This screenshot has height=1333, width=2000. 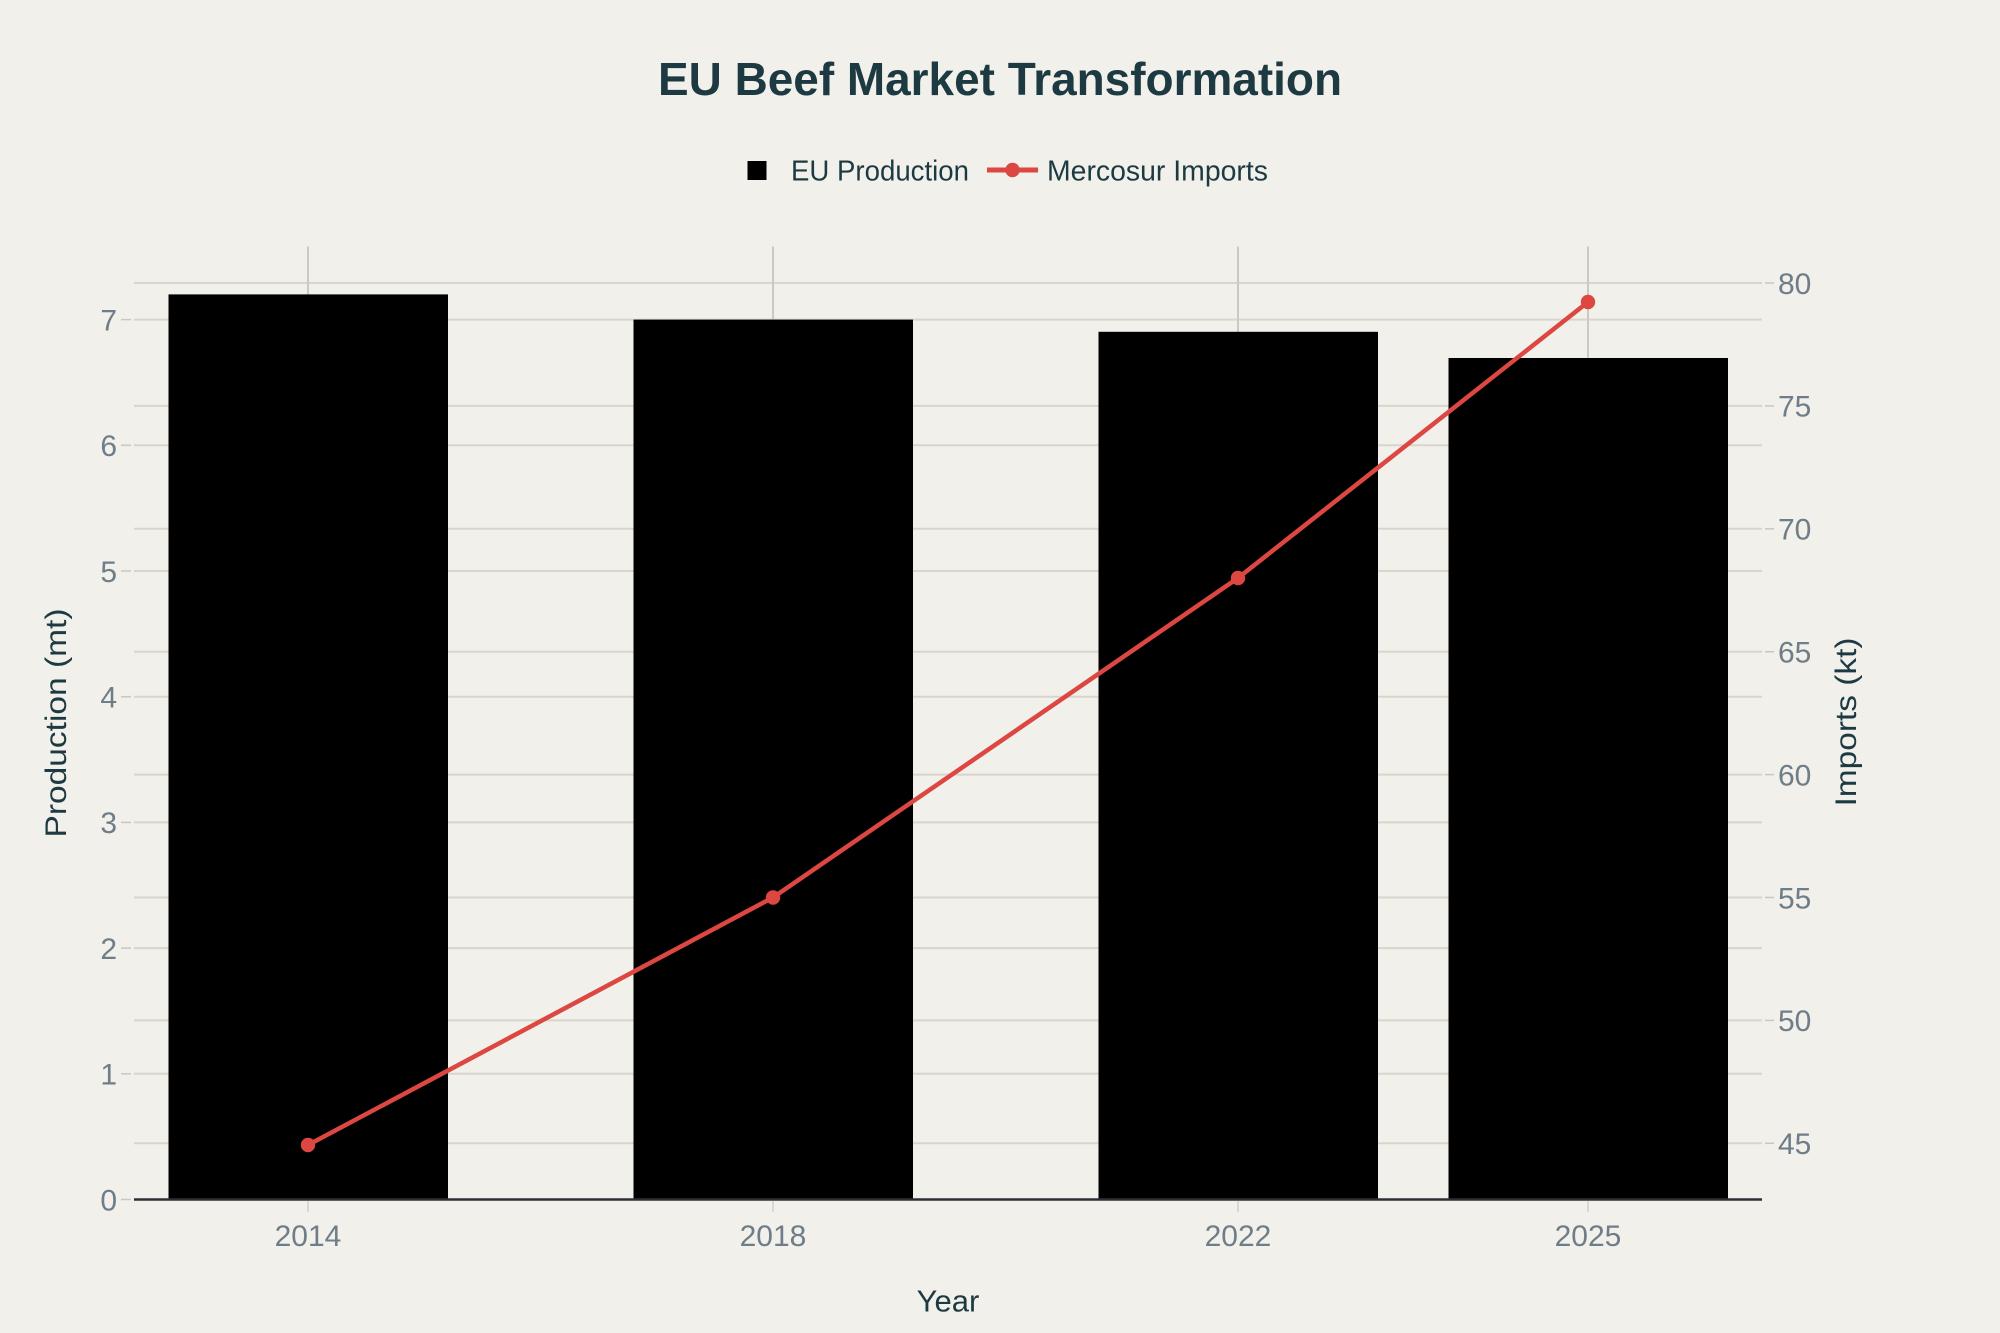 What do you see at coordinates (1794, 407) in the screenshot?
I see `svg-text: 75` at bounding box center [1794, 407].